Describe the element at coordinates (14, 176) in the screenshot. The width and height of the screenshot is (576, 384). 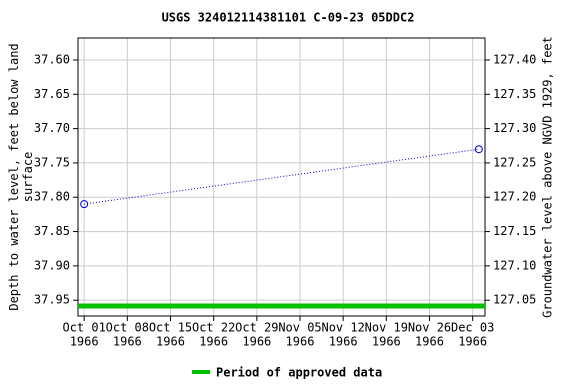
I see `y-axis-label-line: Depth to water level, feet below land` at that location.